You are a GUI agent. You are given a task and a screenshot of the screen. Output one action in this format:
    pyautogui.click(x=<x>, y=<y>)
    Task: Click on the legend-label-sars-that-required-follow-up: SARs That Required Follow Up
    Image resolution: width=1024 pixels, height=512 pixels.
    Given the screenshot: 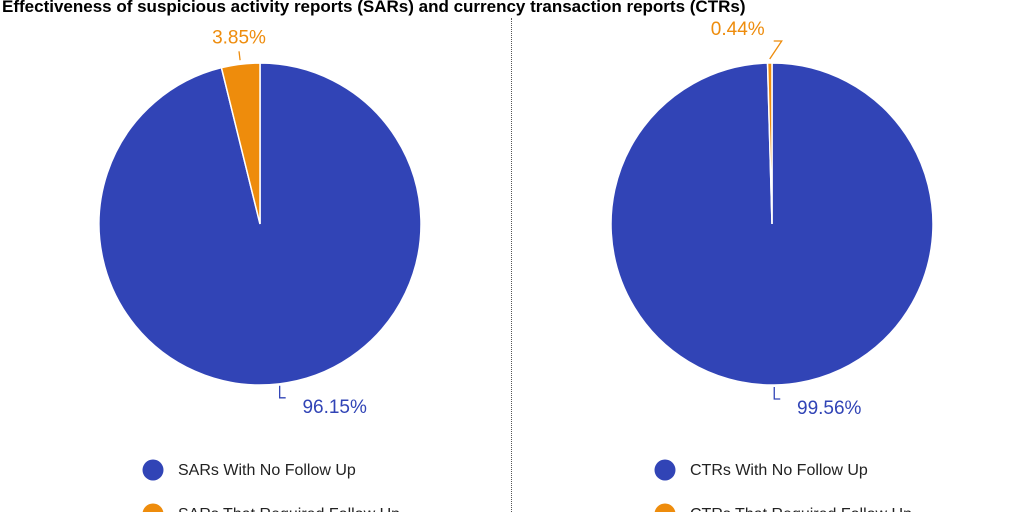 What is the action you would take?
    pyautogui.click(x=289, y=509)
    